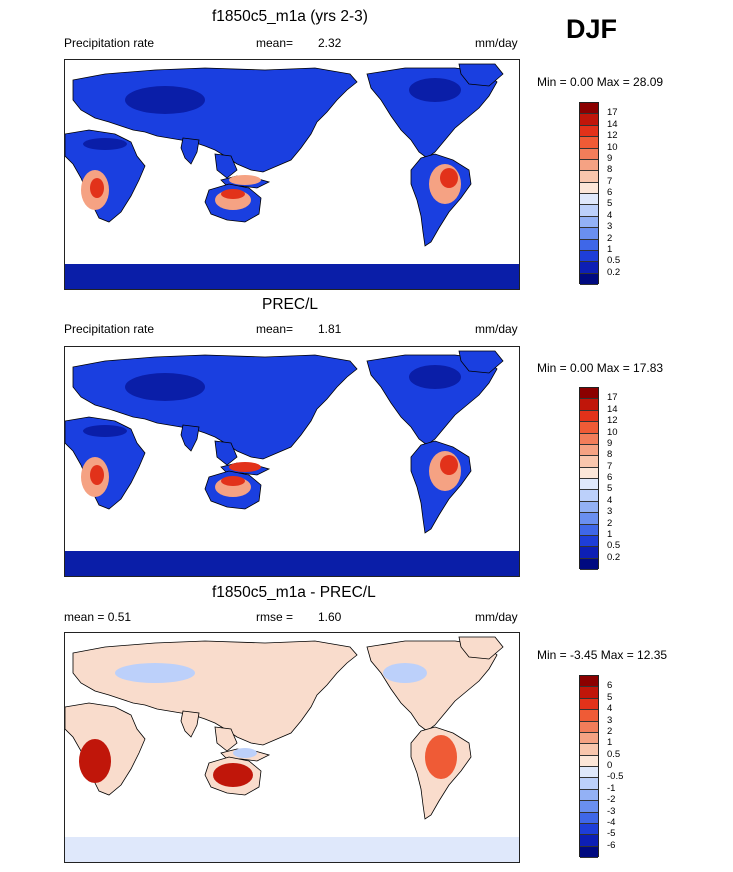  Describe the element at coordinates (611, 834) in the screenshot. I see `colorbar-label: -5` at that location.